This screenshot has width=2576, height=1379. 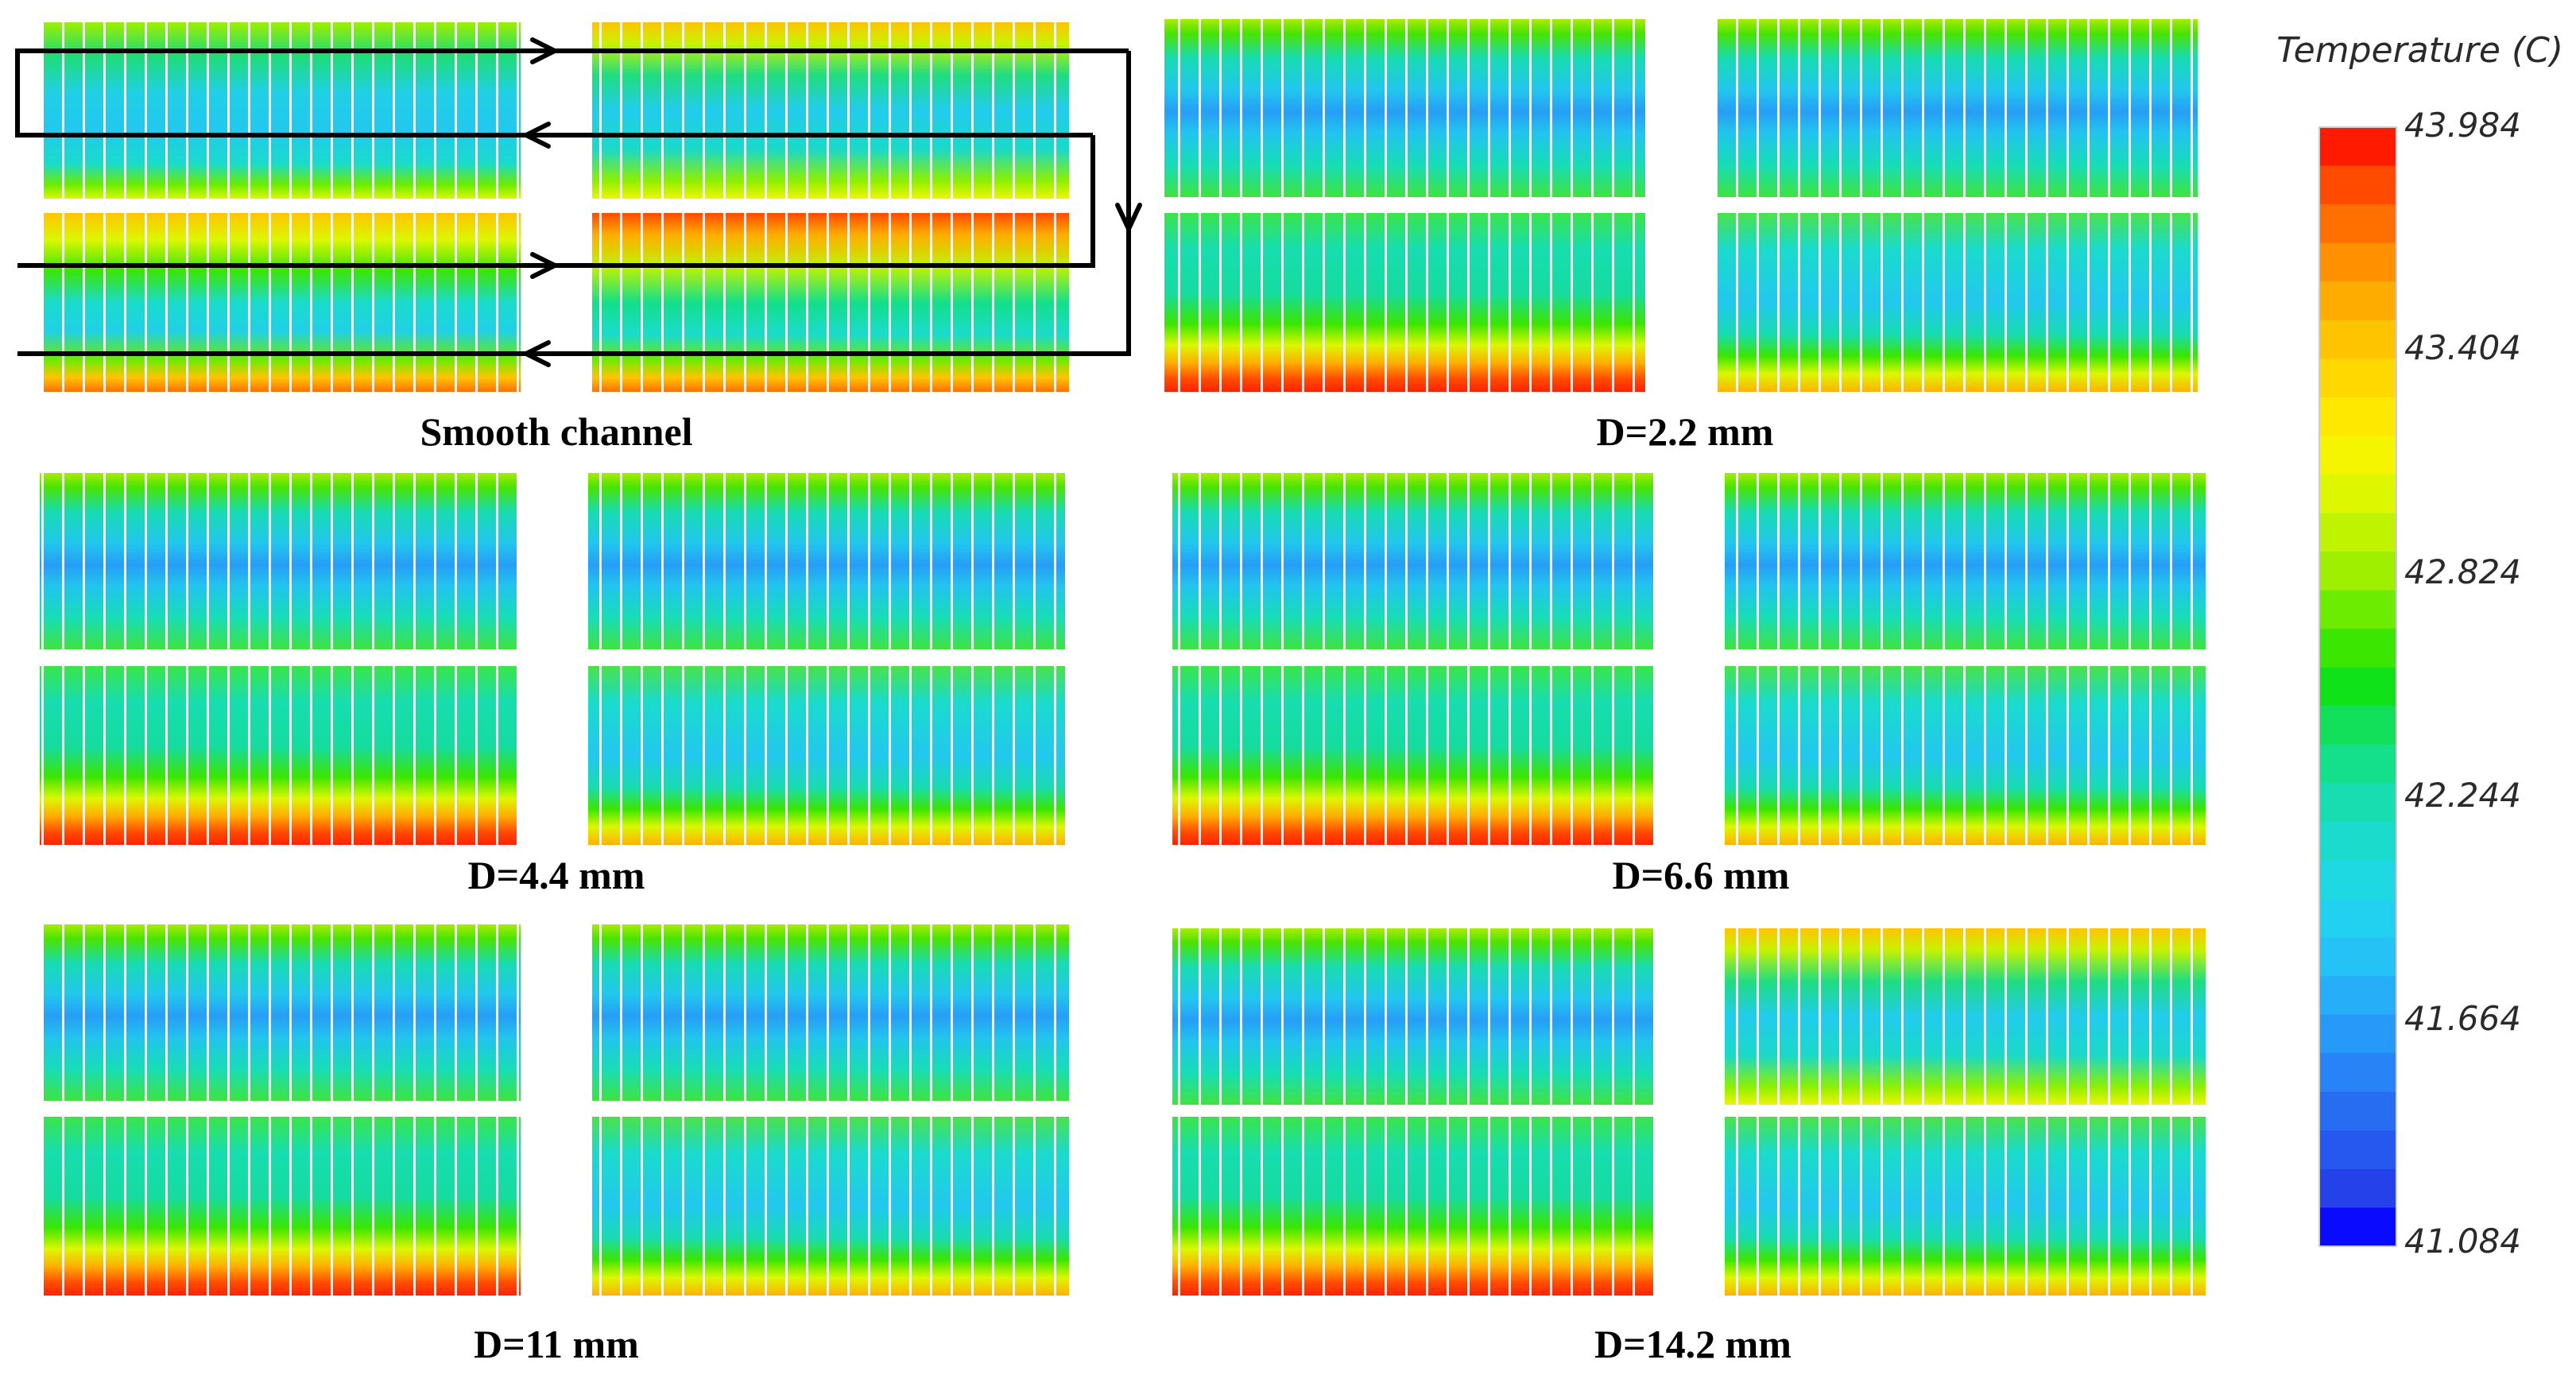 I want to click on panel-d-6-6: D=6.6 mm, so click(x=1689, y=685).